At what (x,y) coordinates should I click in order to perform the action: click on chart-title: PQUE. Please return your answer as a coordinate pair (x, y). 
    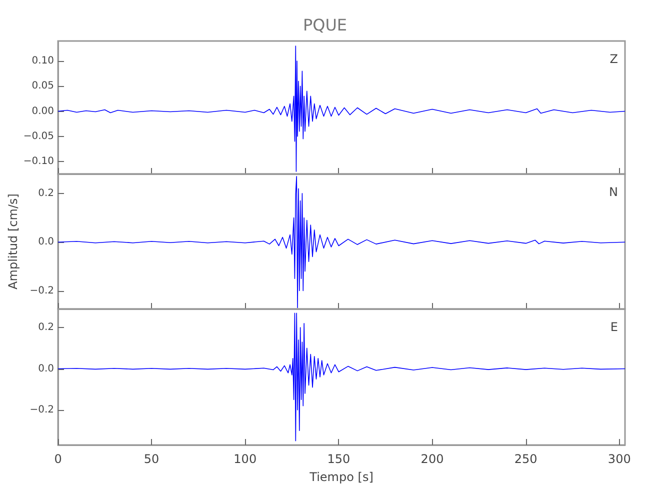
    Looking at the image, I should click on (325, 25).